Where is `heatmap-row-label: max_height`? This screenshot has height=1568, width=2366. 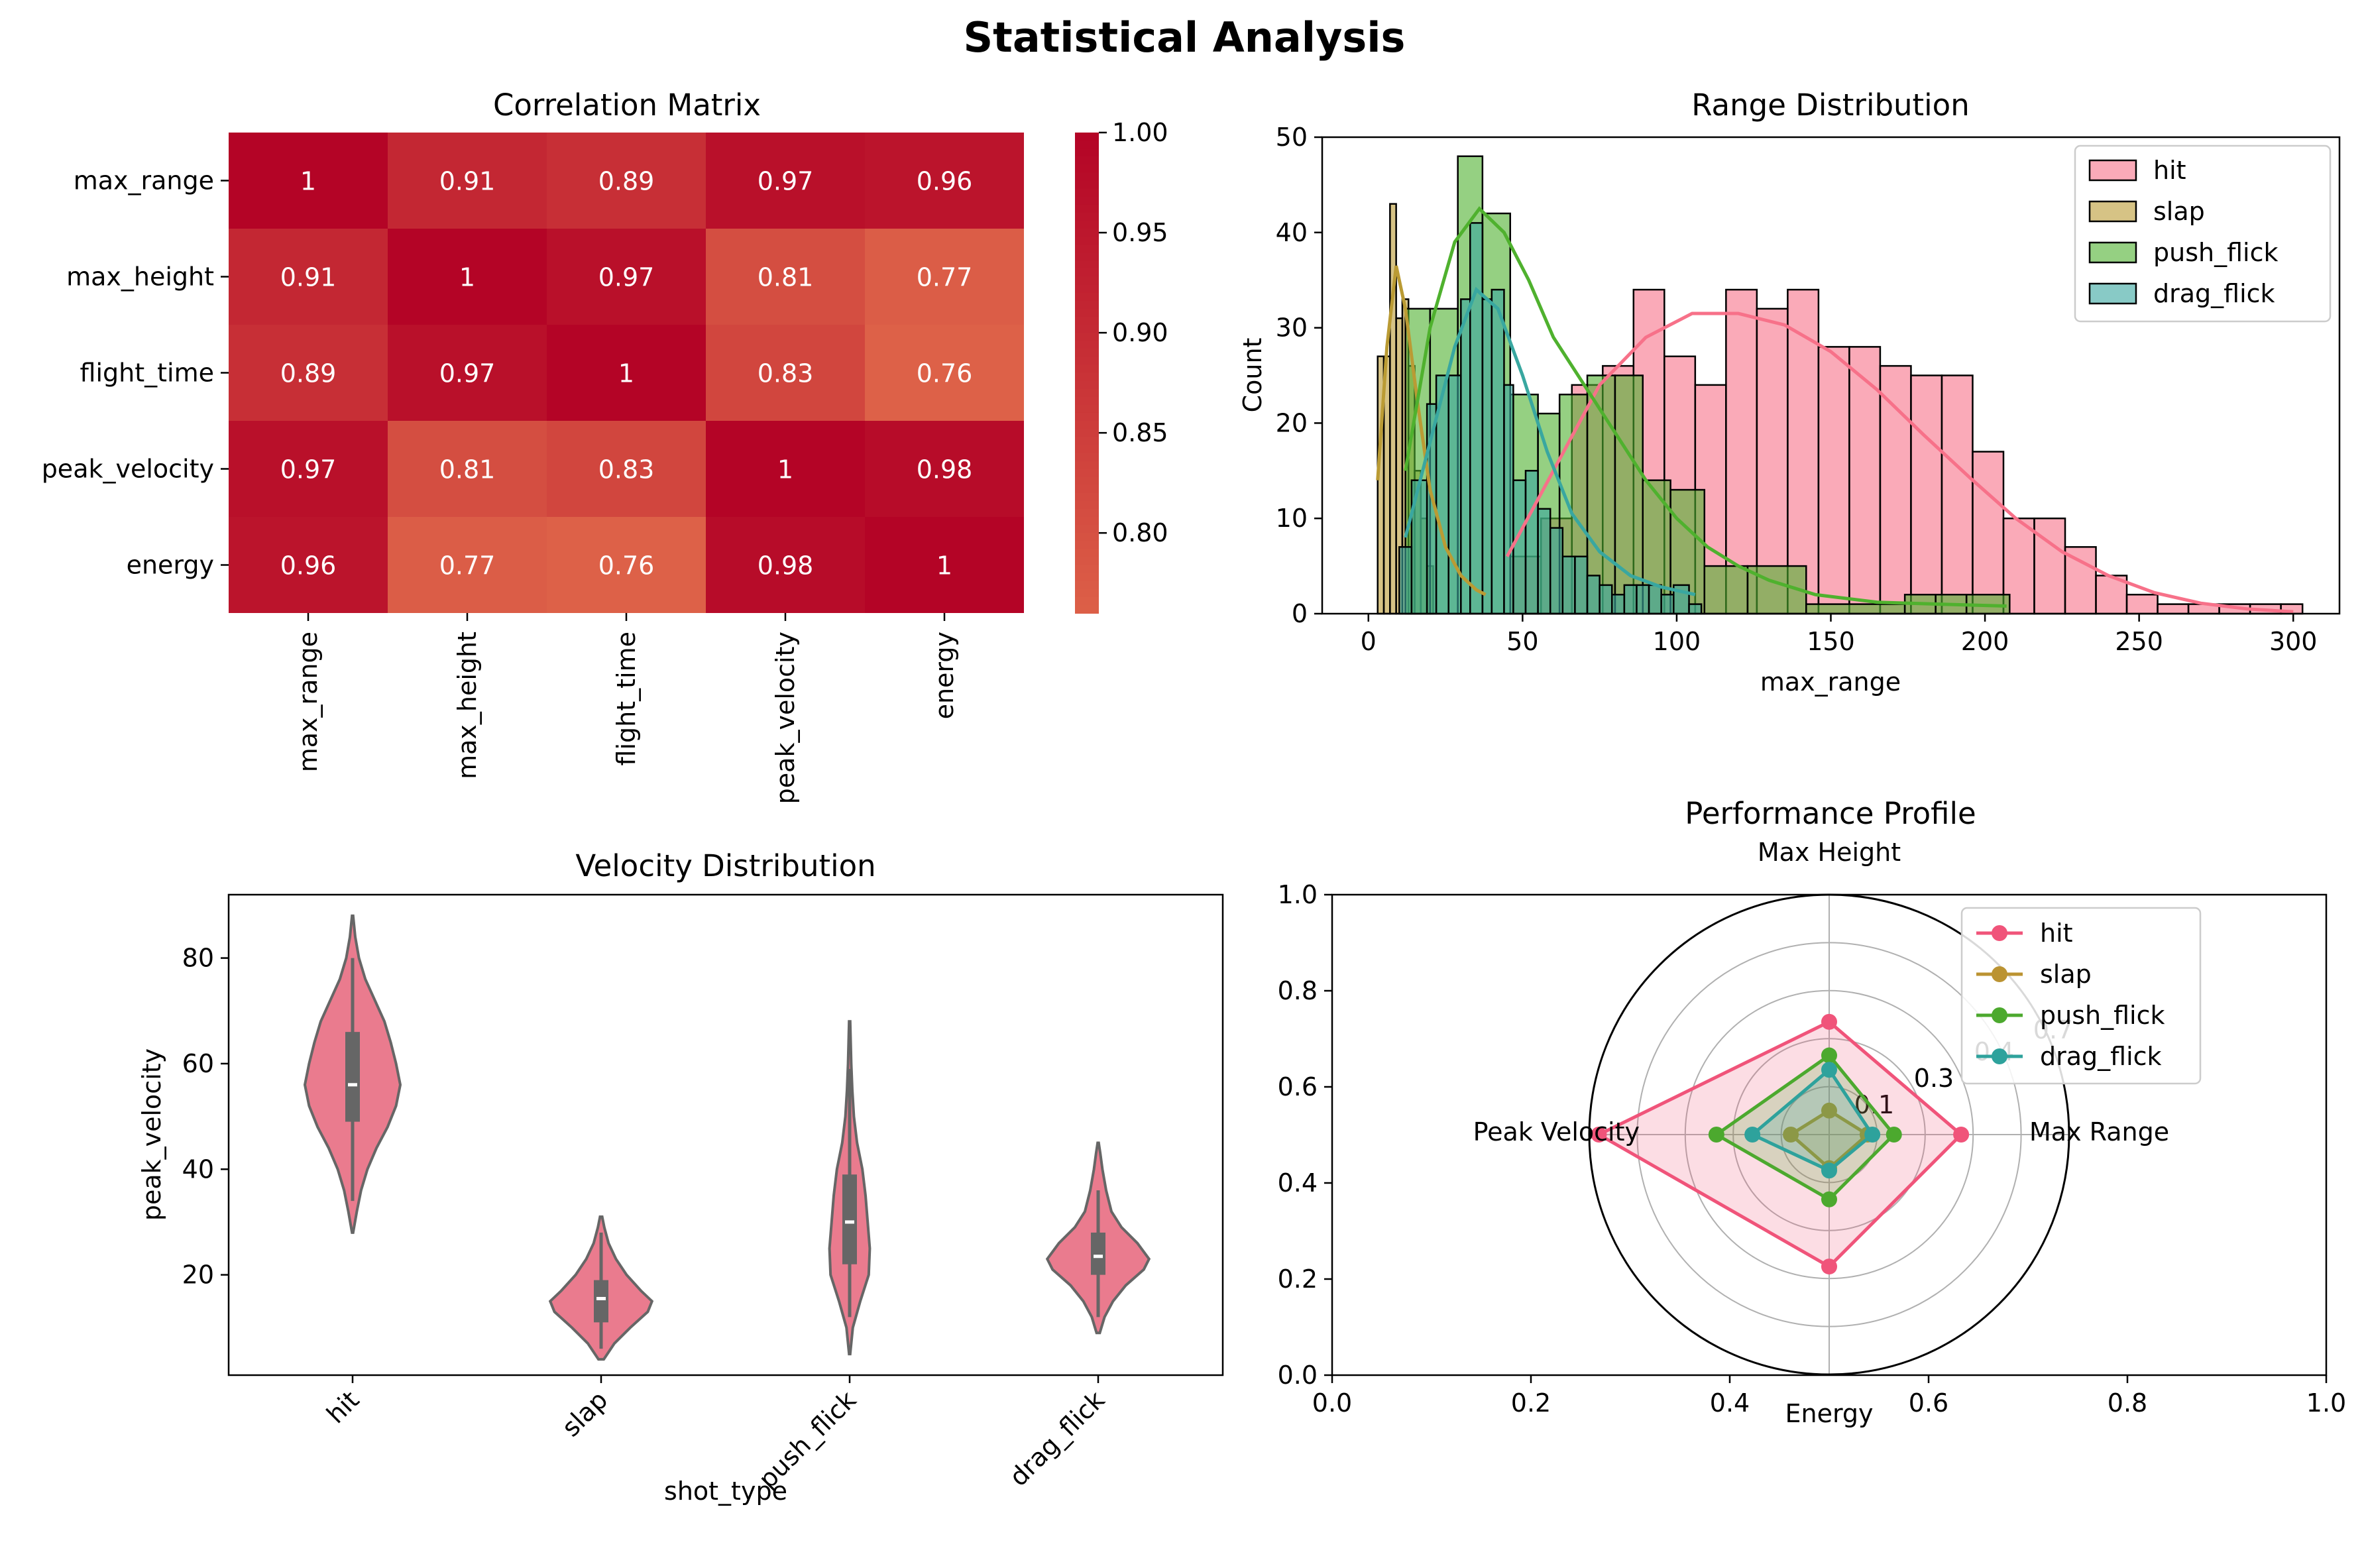
heatmap-row-label: max_height is located at coordinates (140, 277).